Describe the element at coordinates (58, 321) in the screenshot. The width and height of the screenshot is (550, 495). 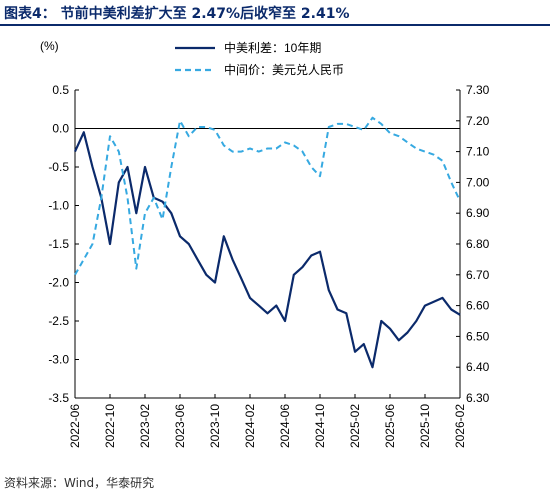
I see `left-tick-label: -2.5` at that location.